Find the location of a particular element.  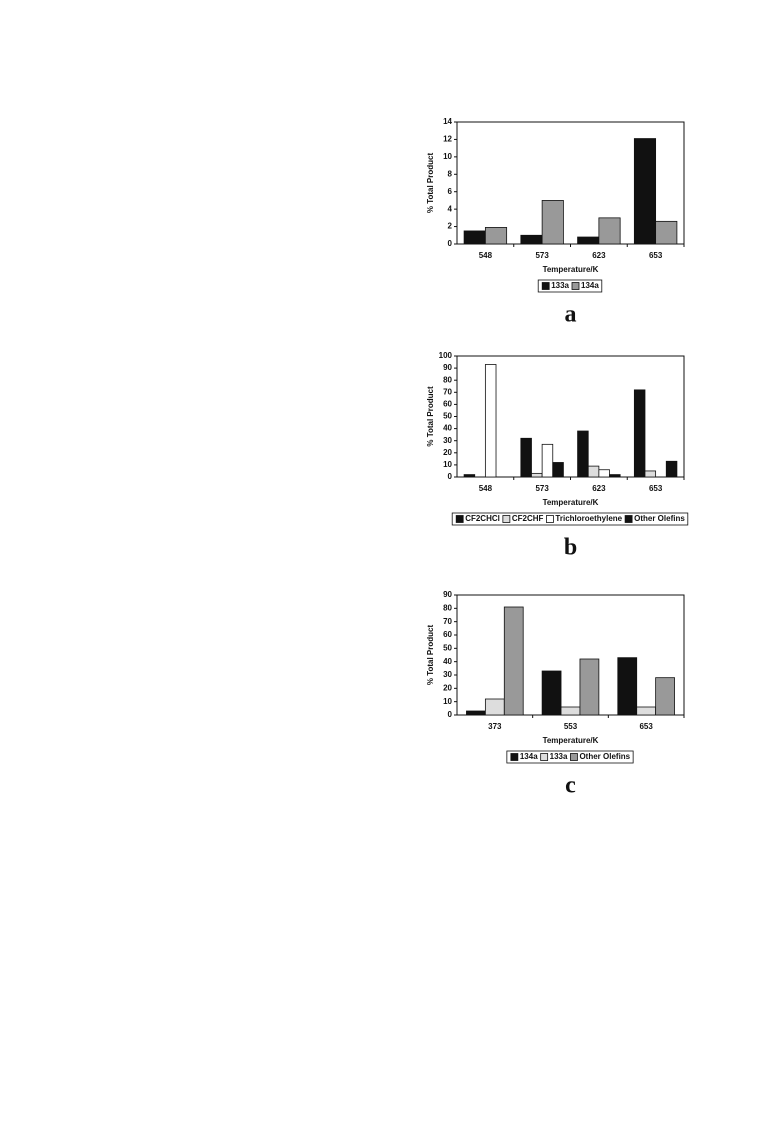

legend-label: CF2CHF is located at coordinates (528, 518).